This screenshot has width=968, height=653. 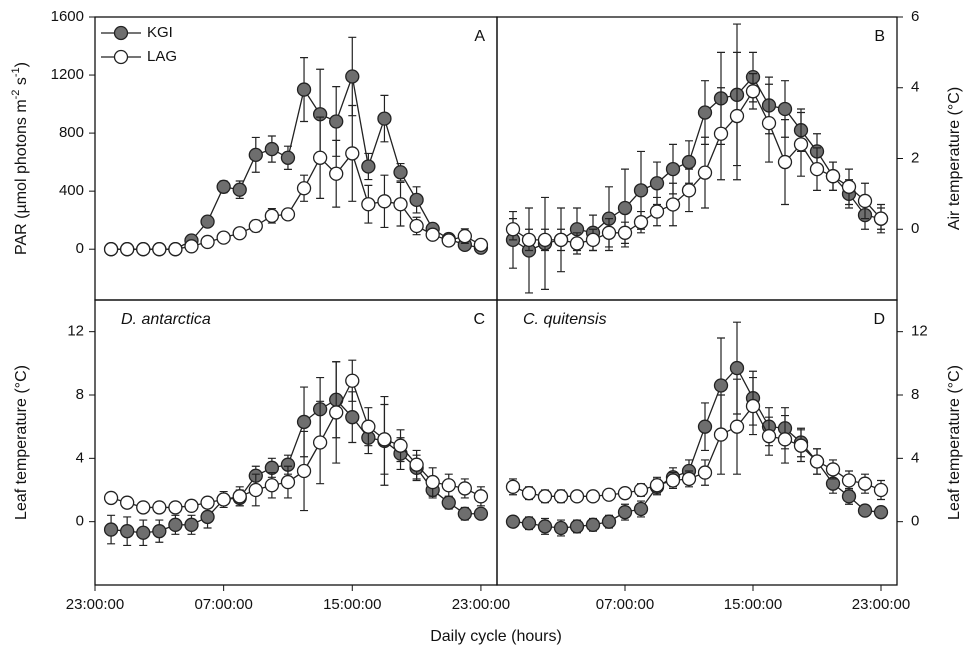 What do you see at coordinates (71, 190) in the screenshot?
I see `y-tick-label: 400` at bounding box center [71, 190].